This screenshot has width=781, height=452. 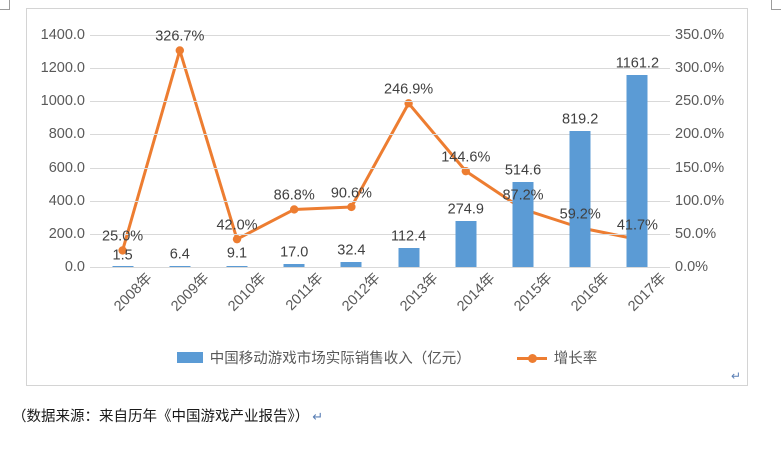 I want to click on chart-legend: 中国移动游戏市场实际销售收入（亿元） 增长率, so click(x=387, y=357).